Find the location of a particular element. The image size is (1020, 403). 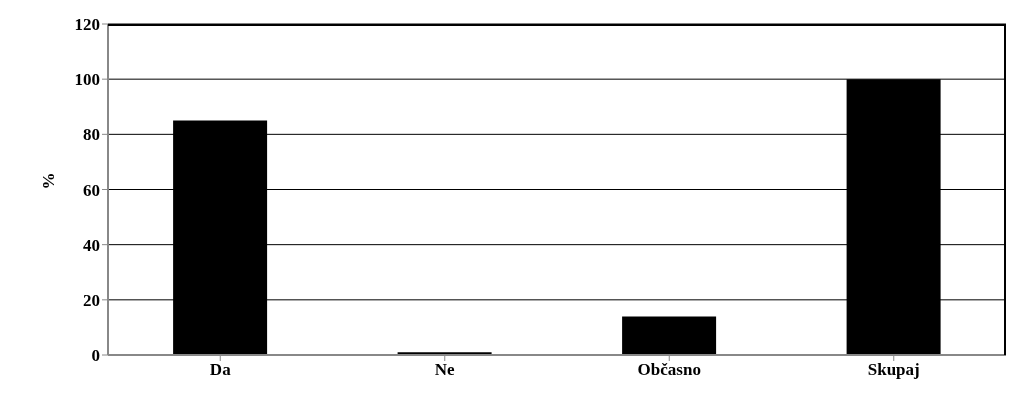

y-tick-label: 100 is located at coordinates (87, 80).